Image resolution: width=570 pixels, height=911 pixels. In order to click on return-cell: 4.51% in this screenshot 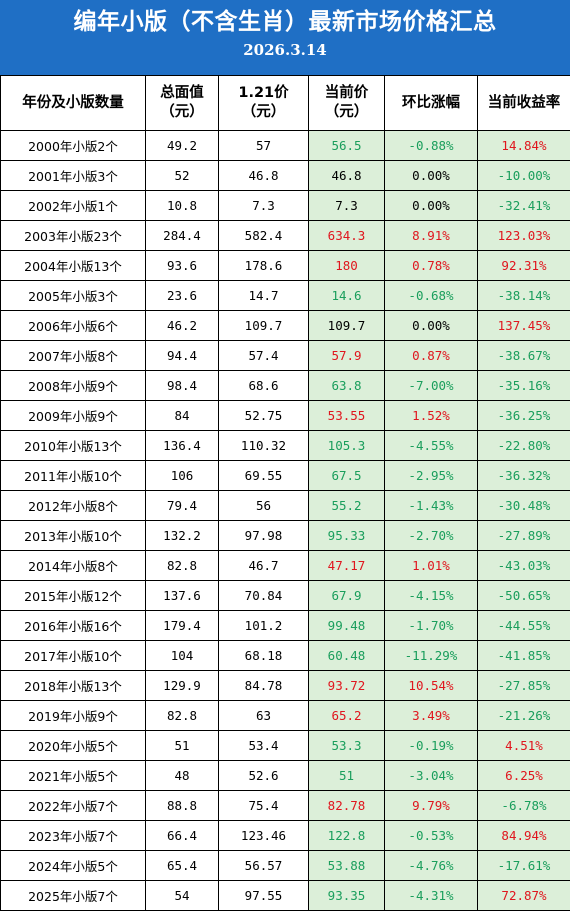, I will do `click(524, 746)`.